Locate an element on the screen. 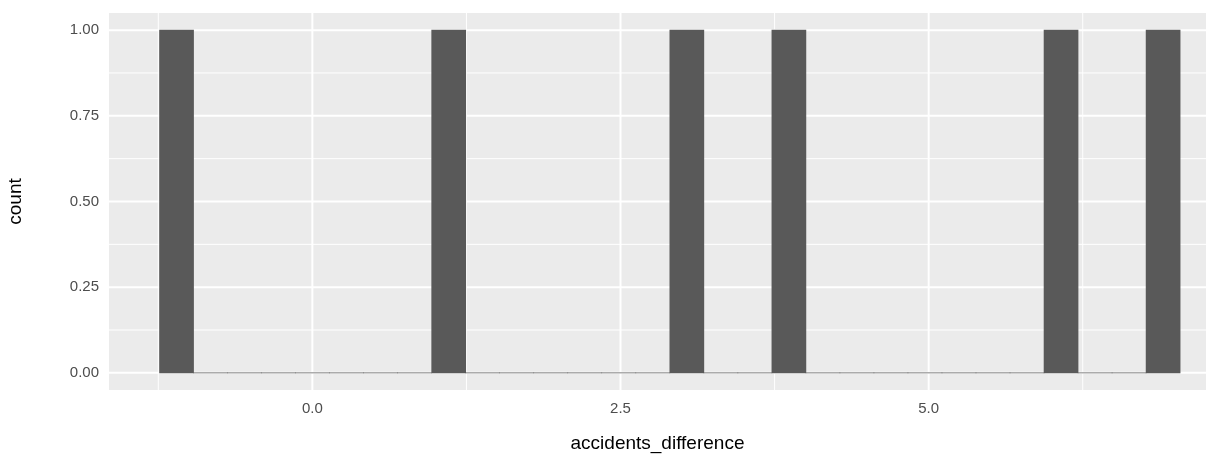 This screenshot has width=1221, height=459. x-axis-title: accidents_difference is located at coordinates (657, 442).